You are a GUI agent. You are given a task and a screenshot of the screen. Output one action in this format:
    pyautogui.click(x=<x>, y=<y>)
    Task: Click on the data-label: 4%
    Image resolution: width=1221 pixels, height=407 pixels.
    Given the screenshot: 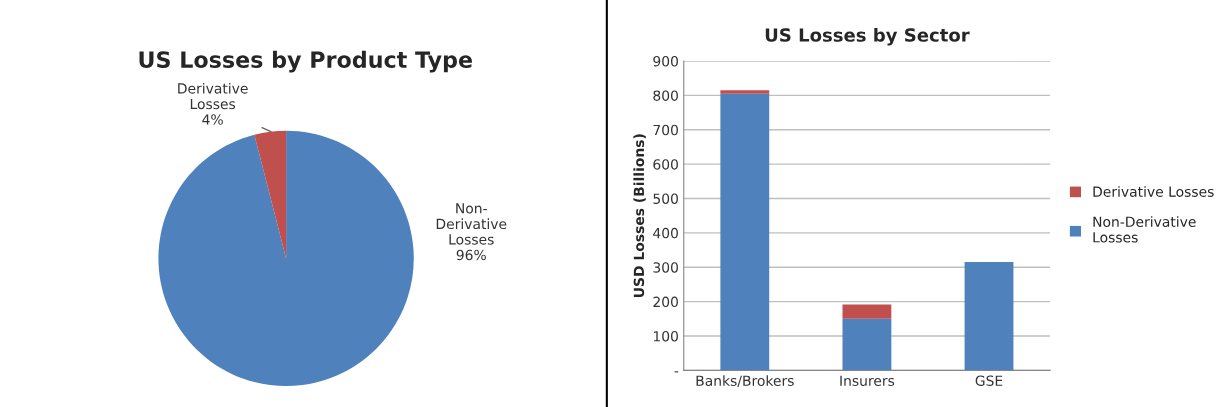 What is the action you would take?
    pyautogui.click(x=212, y=119)
    